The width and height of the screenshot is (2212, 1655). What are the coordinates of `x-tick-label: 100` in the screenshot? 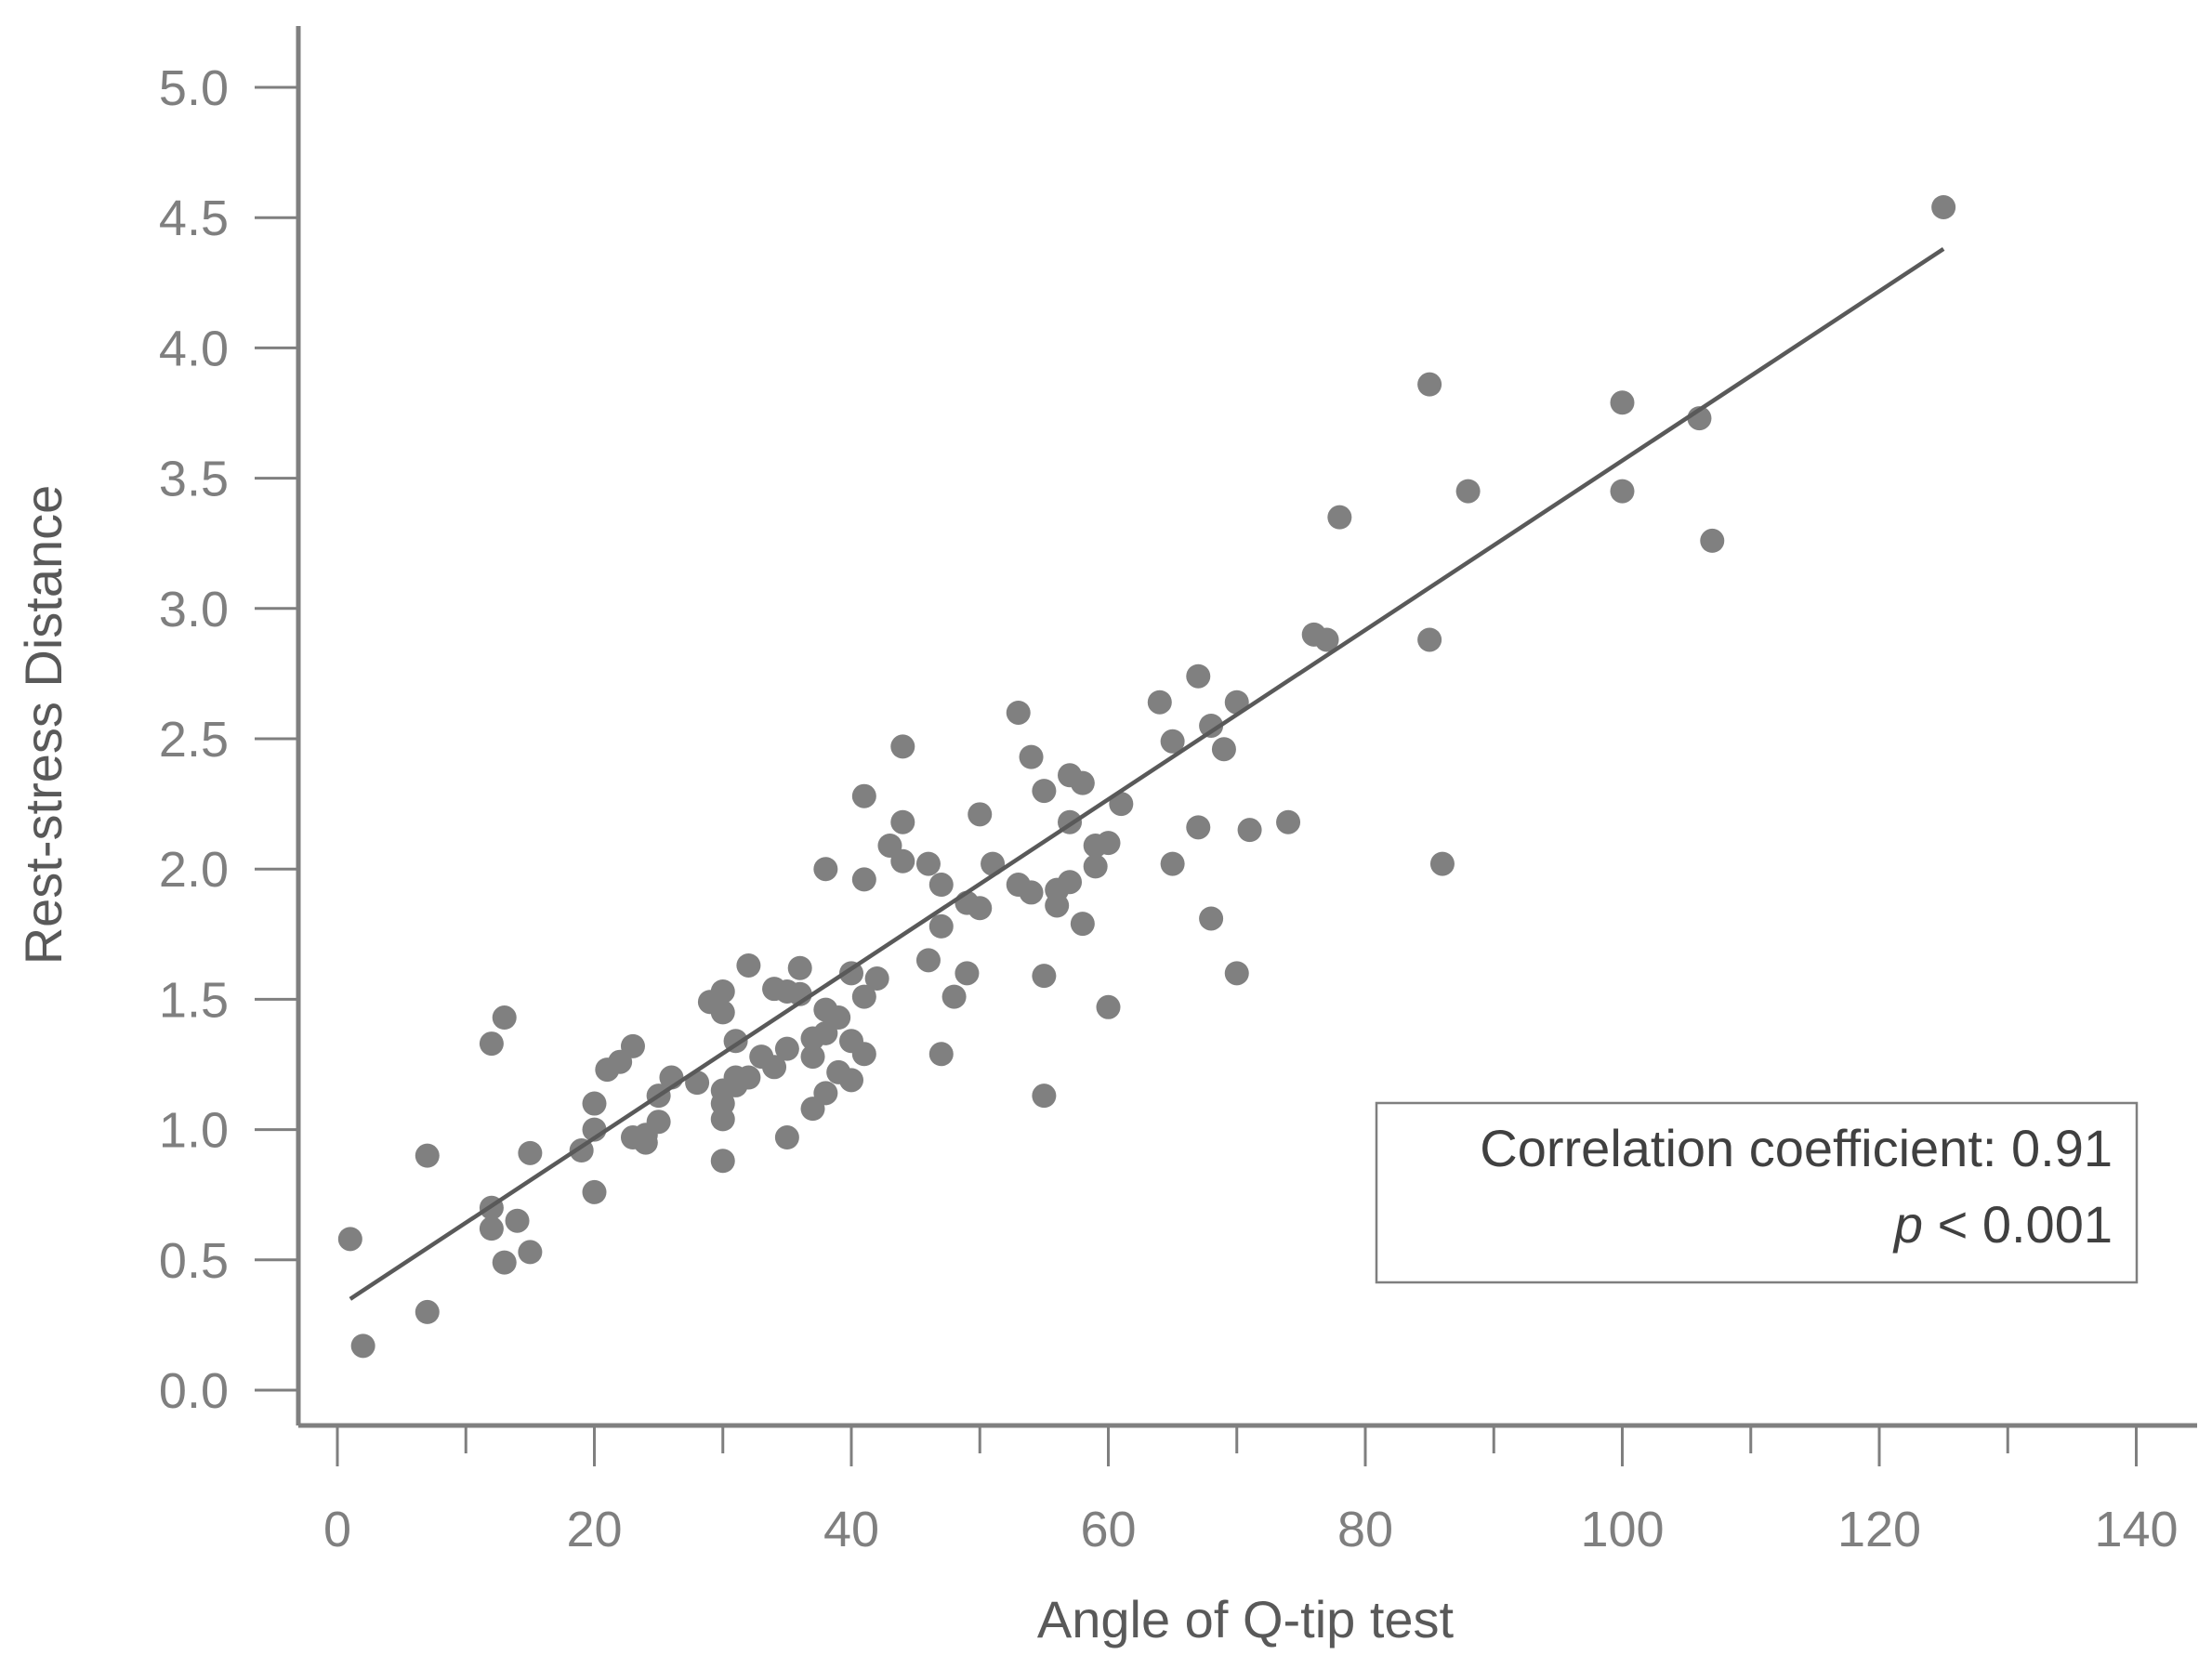 It's located at (1622, 1529).